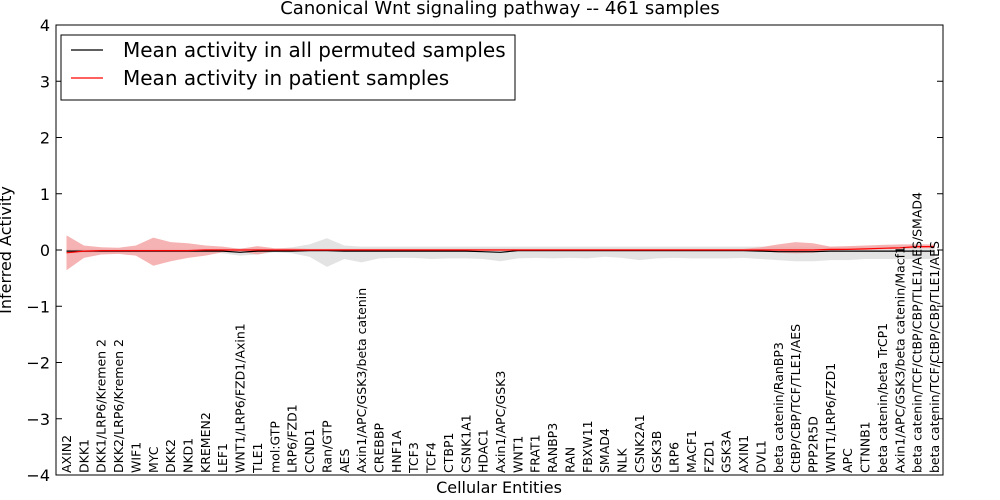  Describe the element at coordinates (45, 194) in the screenshot. I see `y-tick-label: 1` at that location.